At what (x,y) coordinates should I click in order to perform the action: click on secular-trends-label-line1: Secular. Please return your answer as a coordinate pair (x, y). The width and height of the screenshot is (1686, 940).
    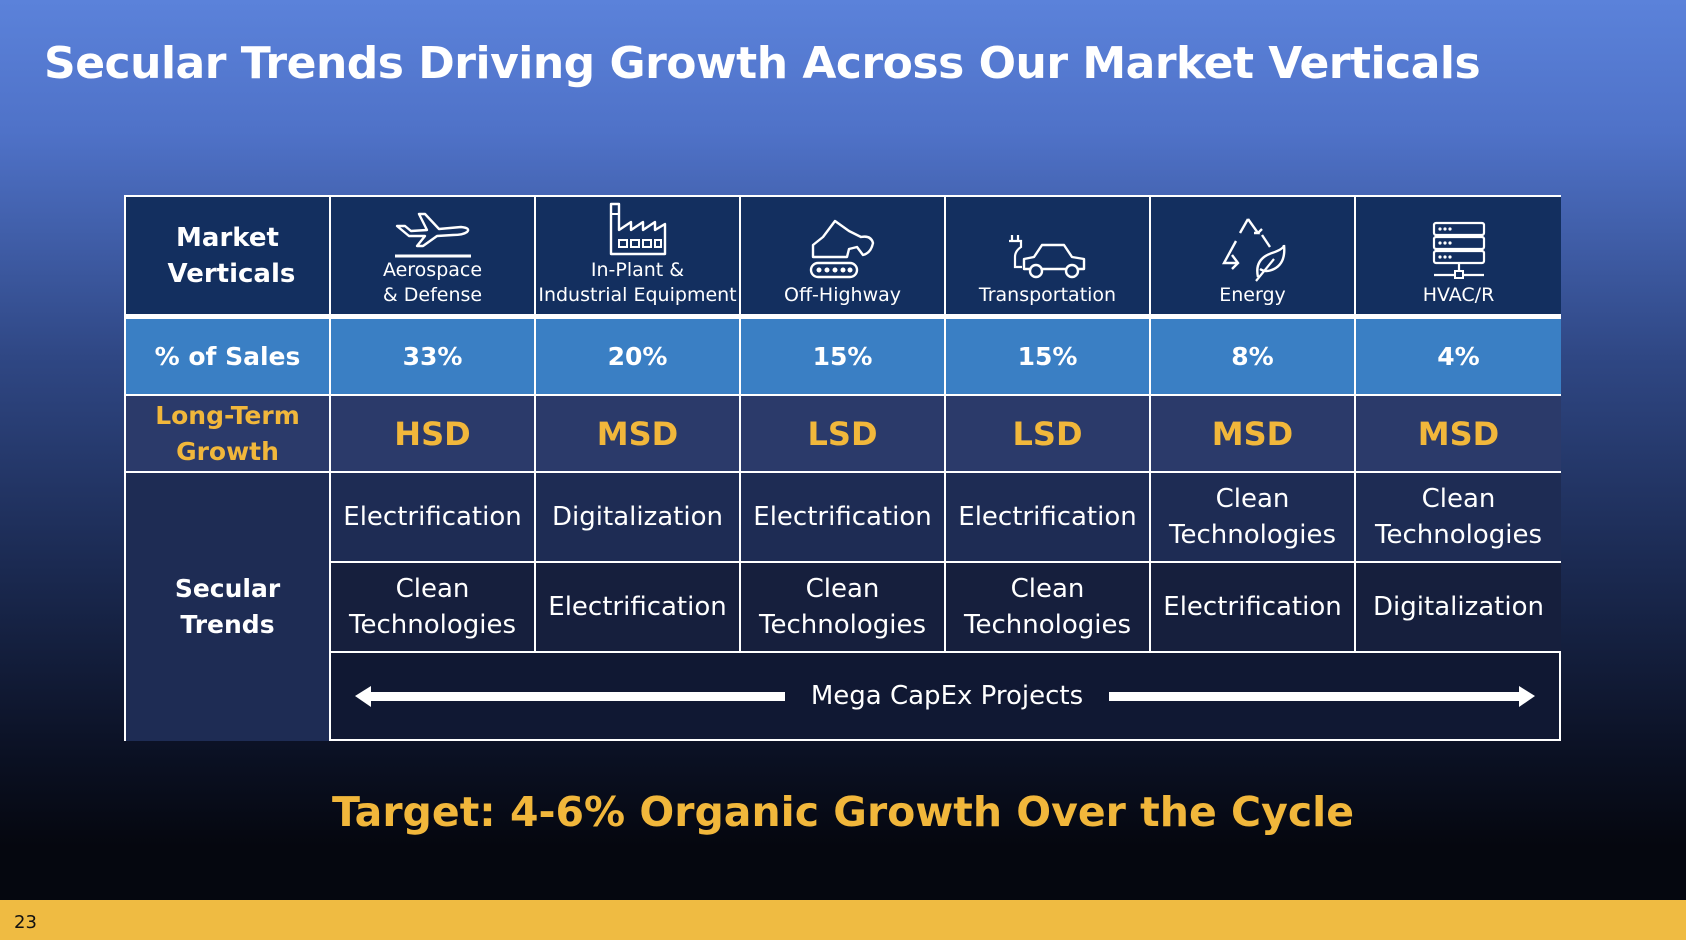
    Looking at the image, I should click on (227, 588).